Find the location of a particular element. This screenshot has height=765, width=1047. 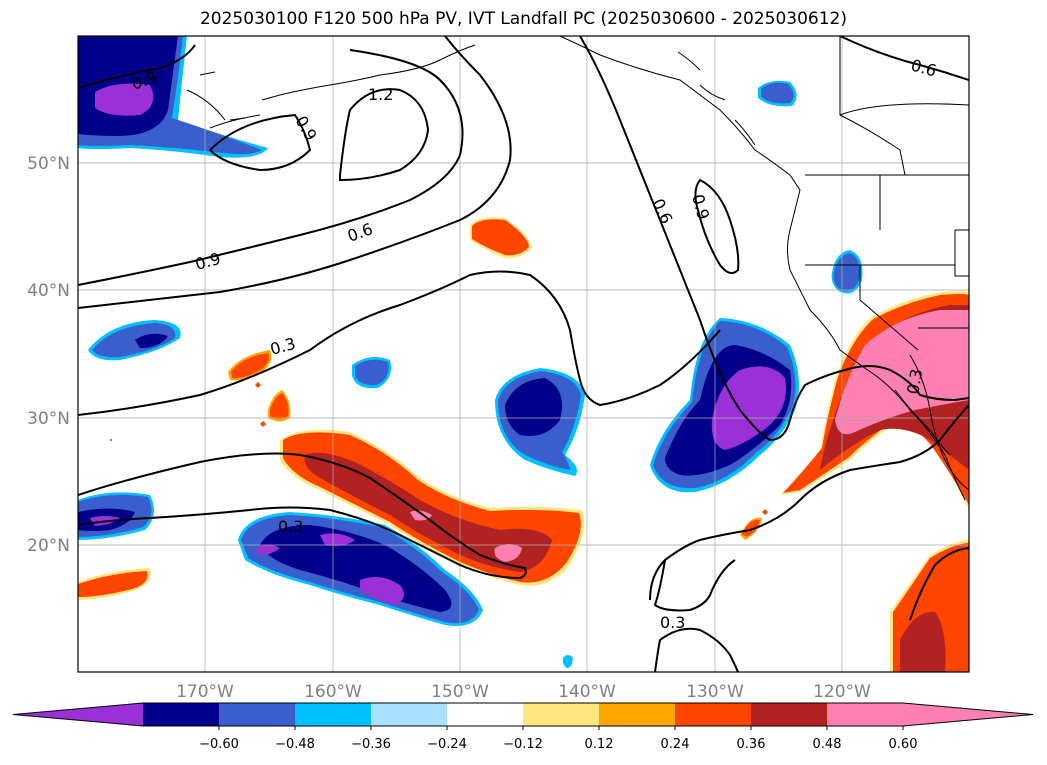

lon-label-150w: 150°W is located at coordinates (460, 692).